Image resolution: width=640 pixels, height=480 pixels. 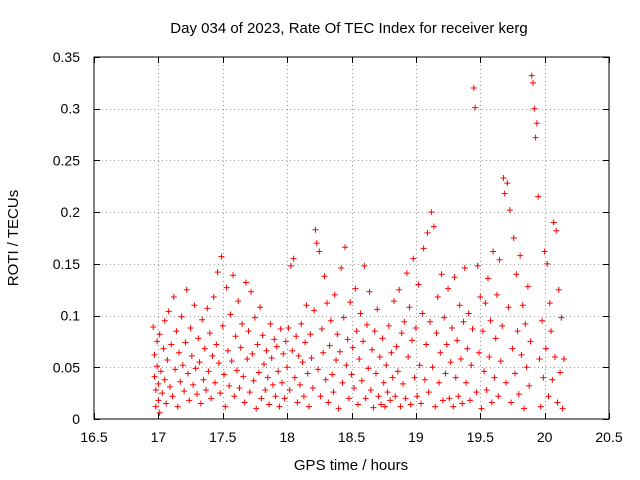 I want to click on x-axis-title: GPS time / hours, so click(x=351, y=465).